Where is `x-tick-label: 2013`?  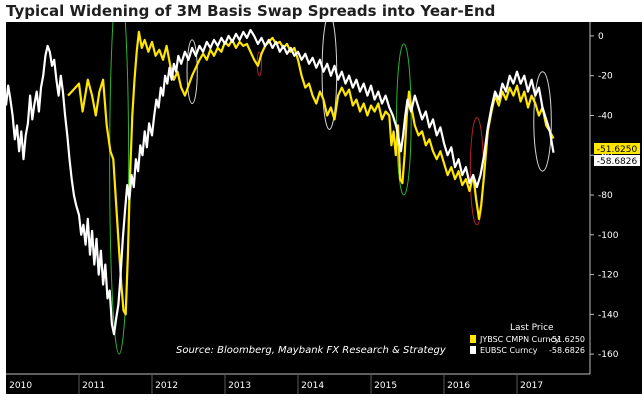 x-tick-label: 2013 is located at coordinates (239, 386).